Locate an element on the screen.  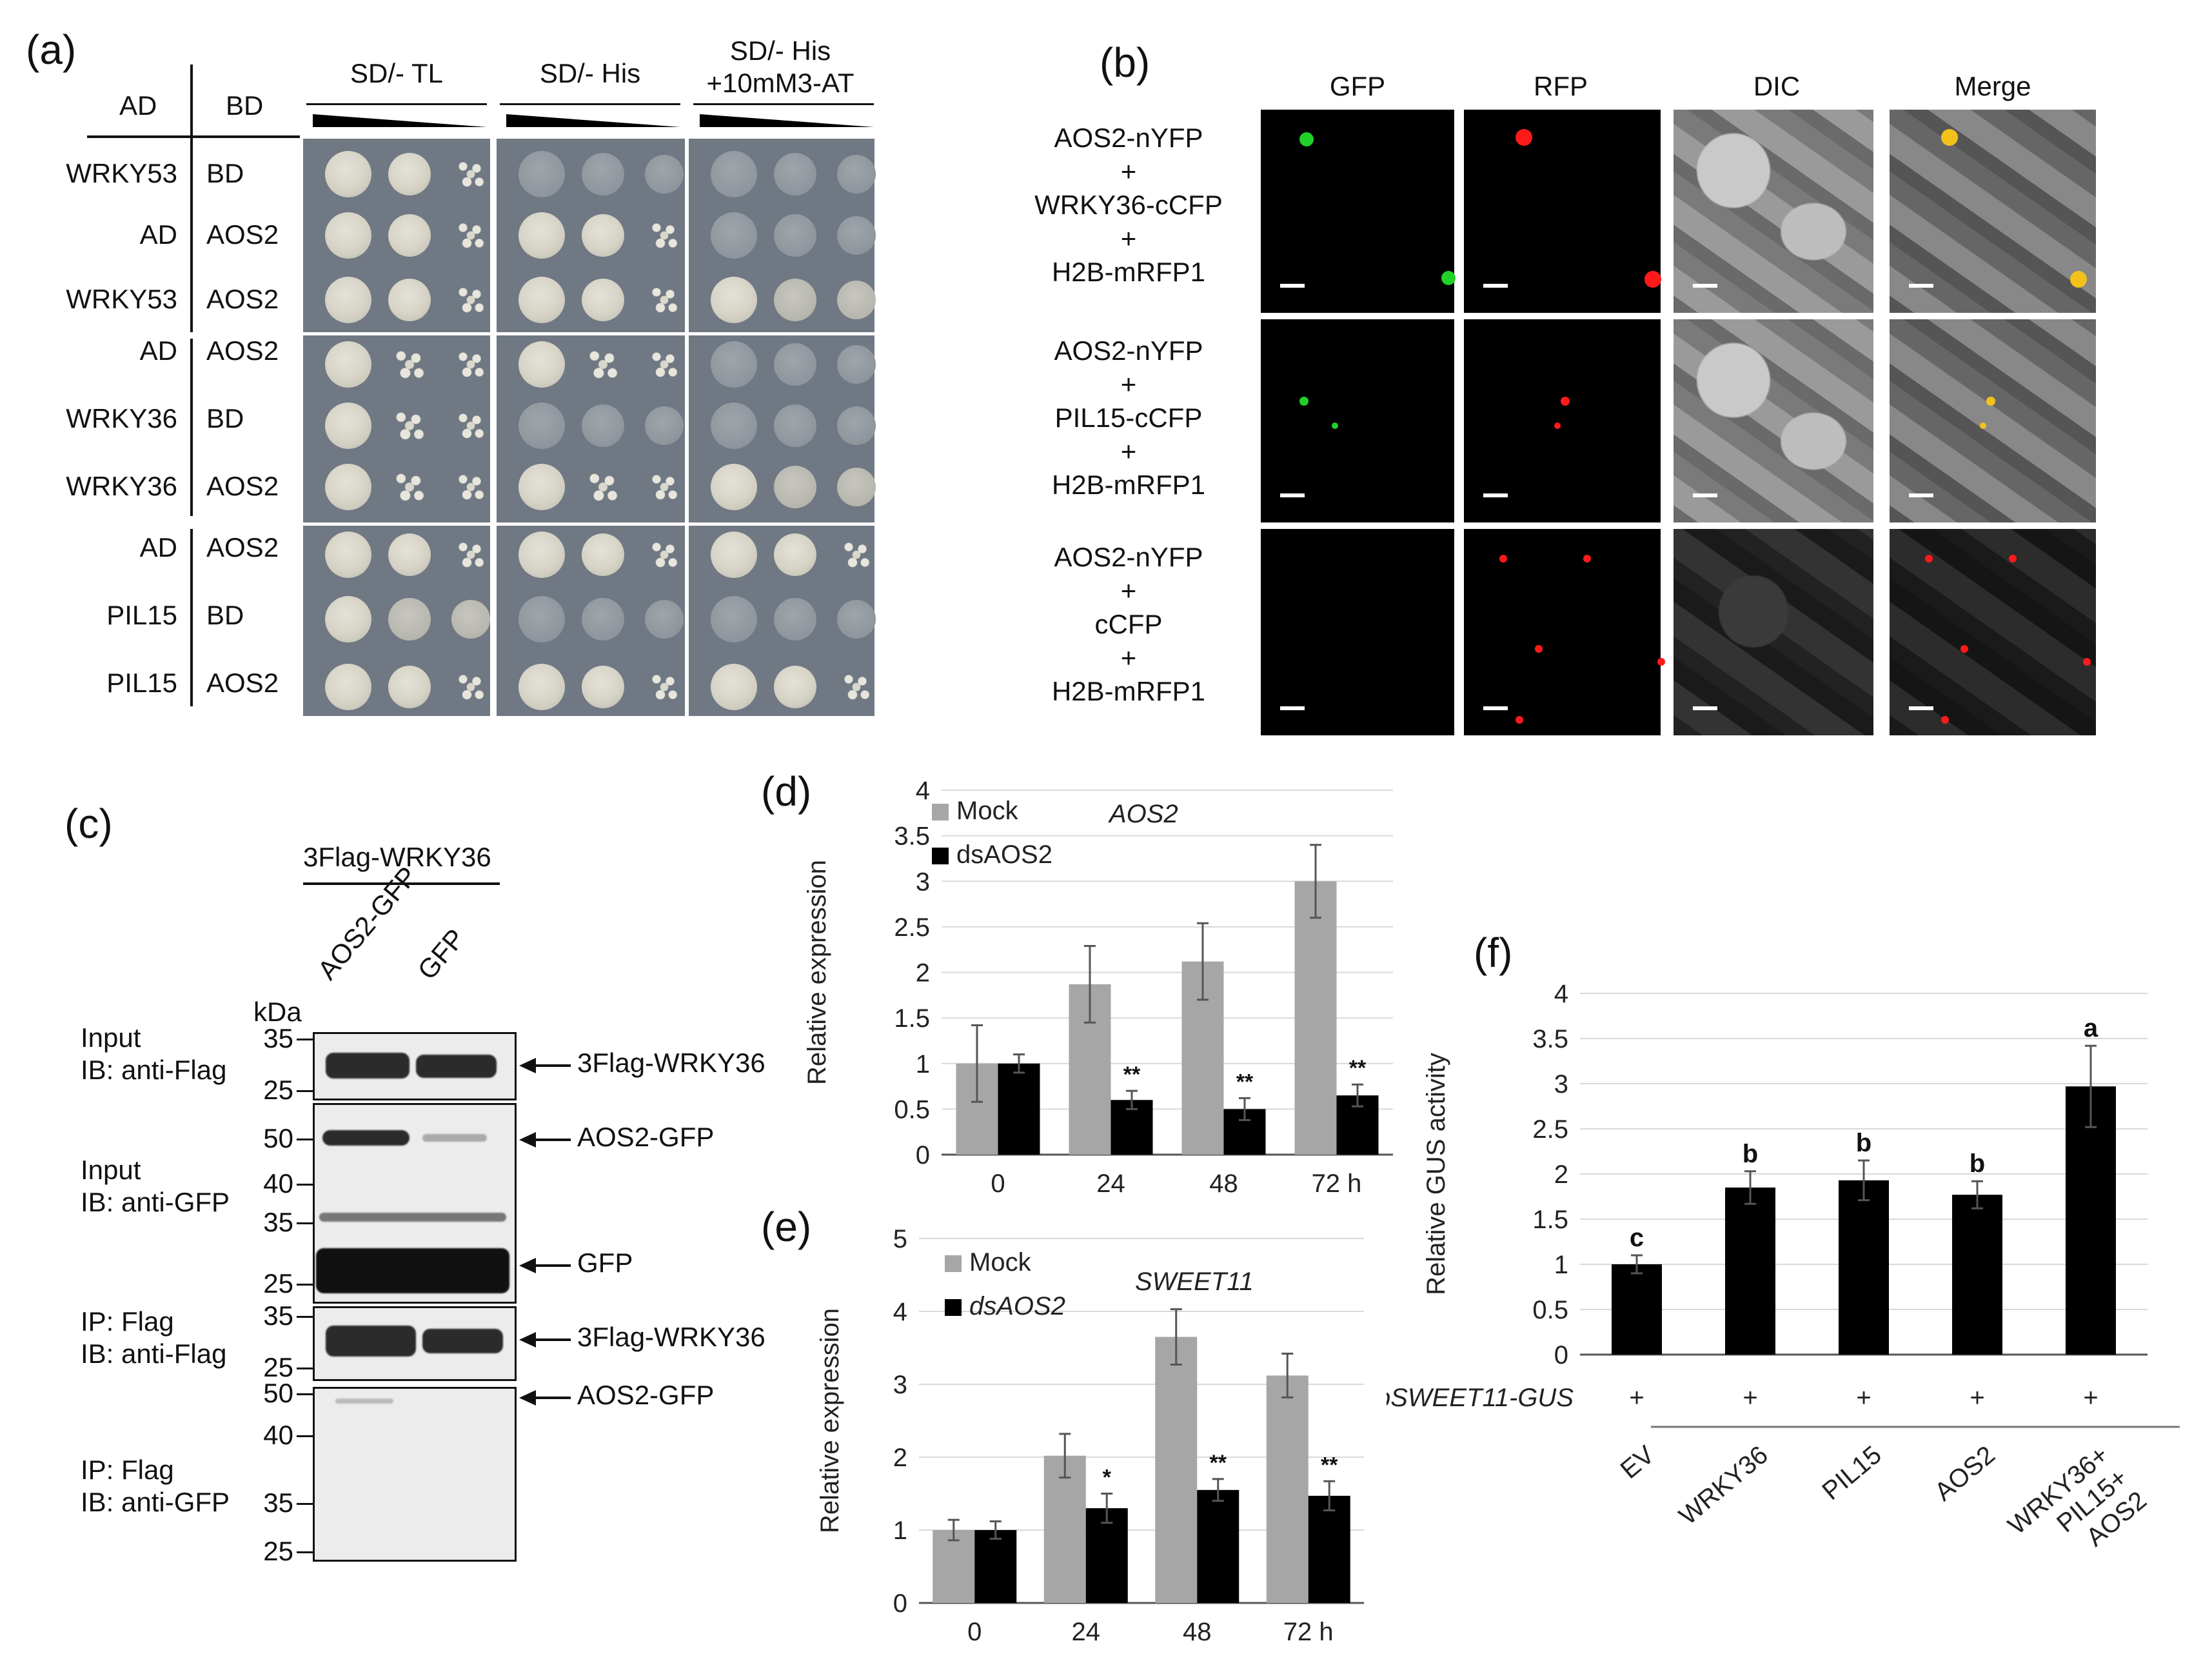
significance-mark: b is located at coordinates (1750, 1154).